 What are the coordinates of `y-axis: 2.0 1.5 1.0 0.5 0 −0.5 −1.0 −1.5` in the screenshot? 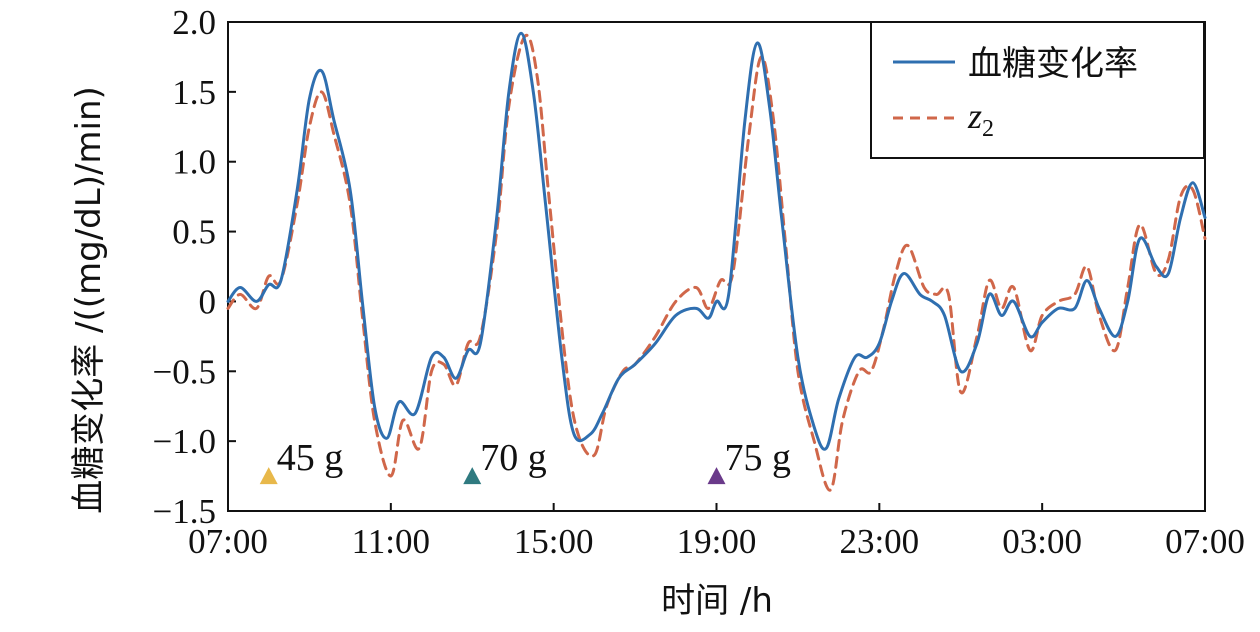 It's located at (194, 267).